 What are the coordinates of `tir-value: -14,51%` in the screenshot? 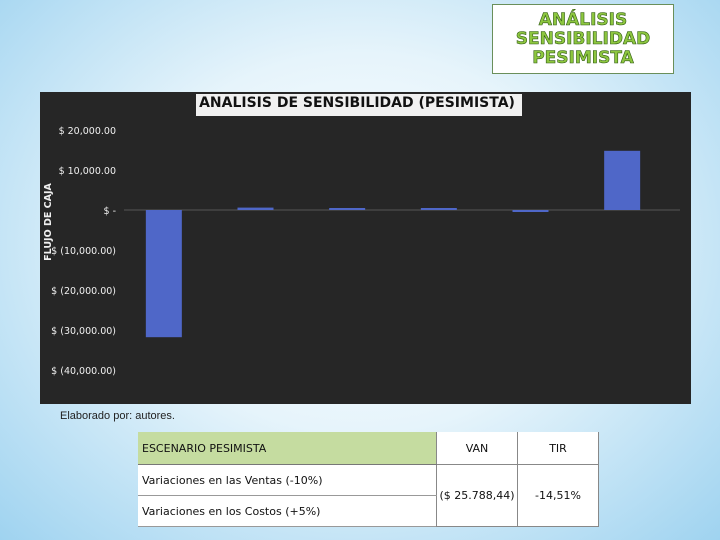 It's located at (558, 495).